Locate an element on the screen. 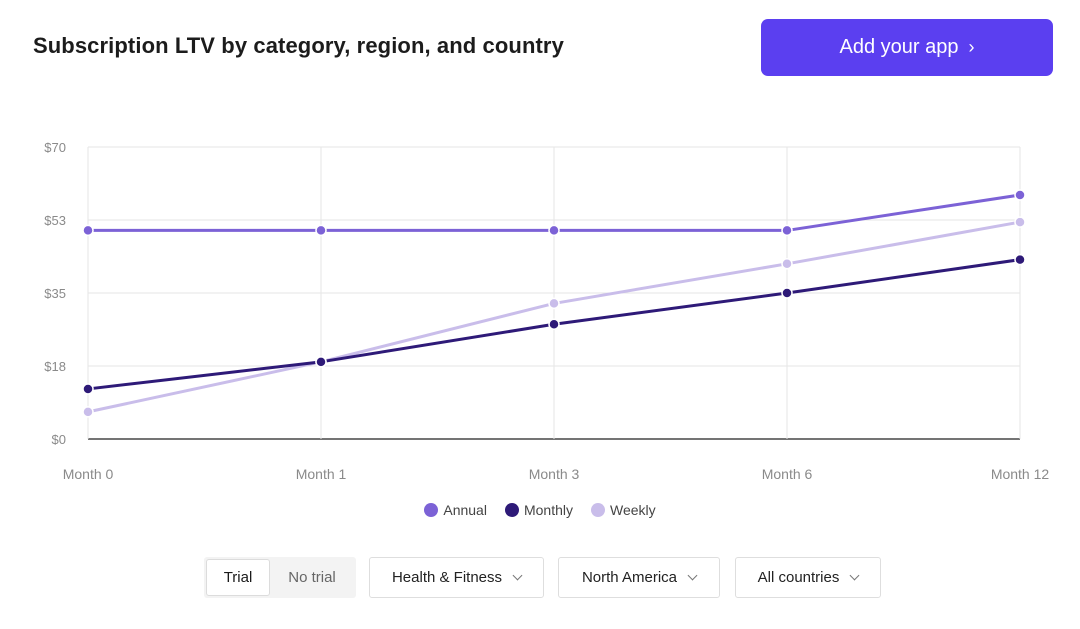 The width and height of the screenshot is (1080, 629). x-tick-label: Month 3 is located at coordinates (554, 474).